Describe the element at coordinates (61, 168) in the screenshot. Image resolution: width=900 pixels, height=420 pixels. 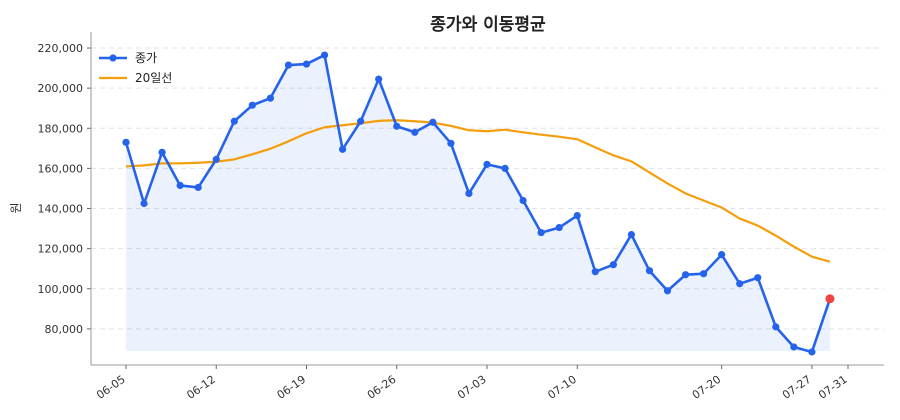
I see `y-tick-label: 160,000` at that location.